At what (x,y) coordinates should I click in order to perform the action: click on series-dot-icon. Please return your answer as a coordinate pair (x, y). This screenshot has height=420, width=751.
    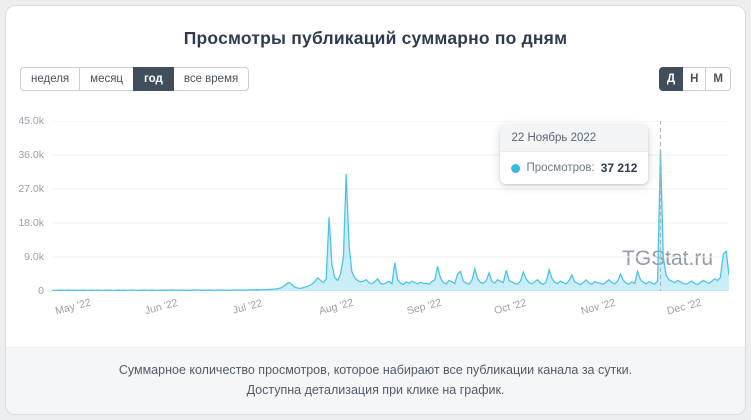
    Looking at the image, I should click on (516, 168).